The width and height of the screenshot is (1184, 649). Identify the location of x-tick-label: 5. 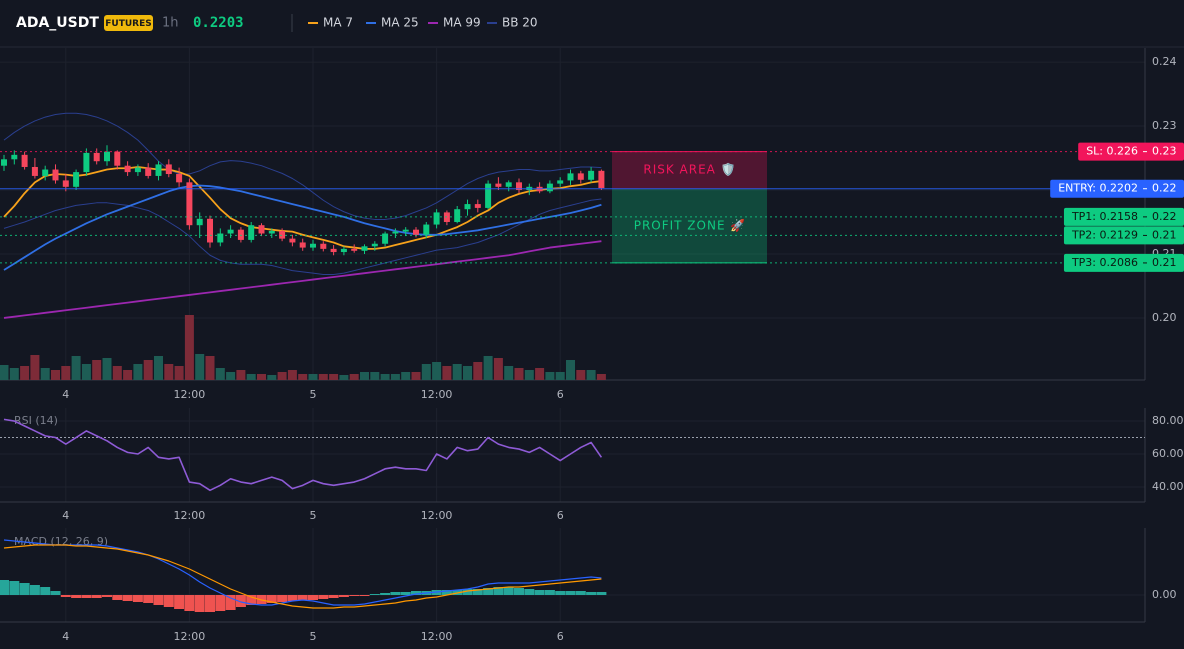
(313, 394).